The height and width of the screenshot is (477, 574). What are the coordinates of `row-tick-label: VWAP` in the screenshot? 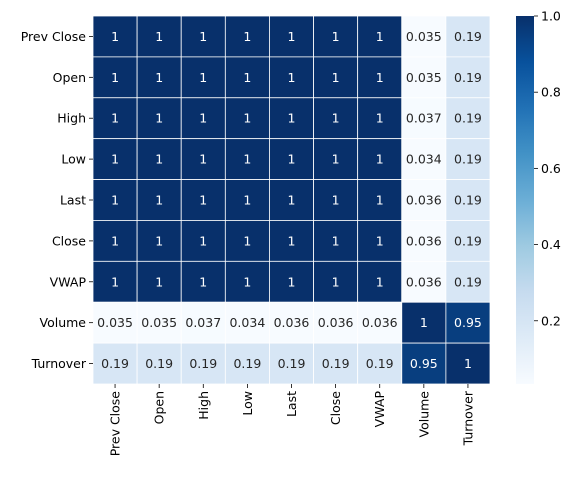 It's located at (68, 281).